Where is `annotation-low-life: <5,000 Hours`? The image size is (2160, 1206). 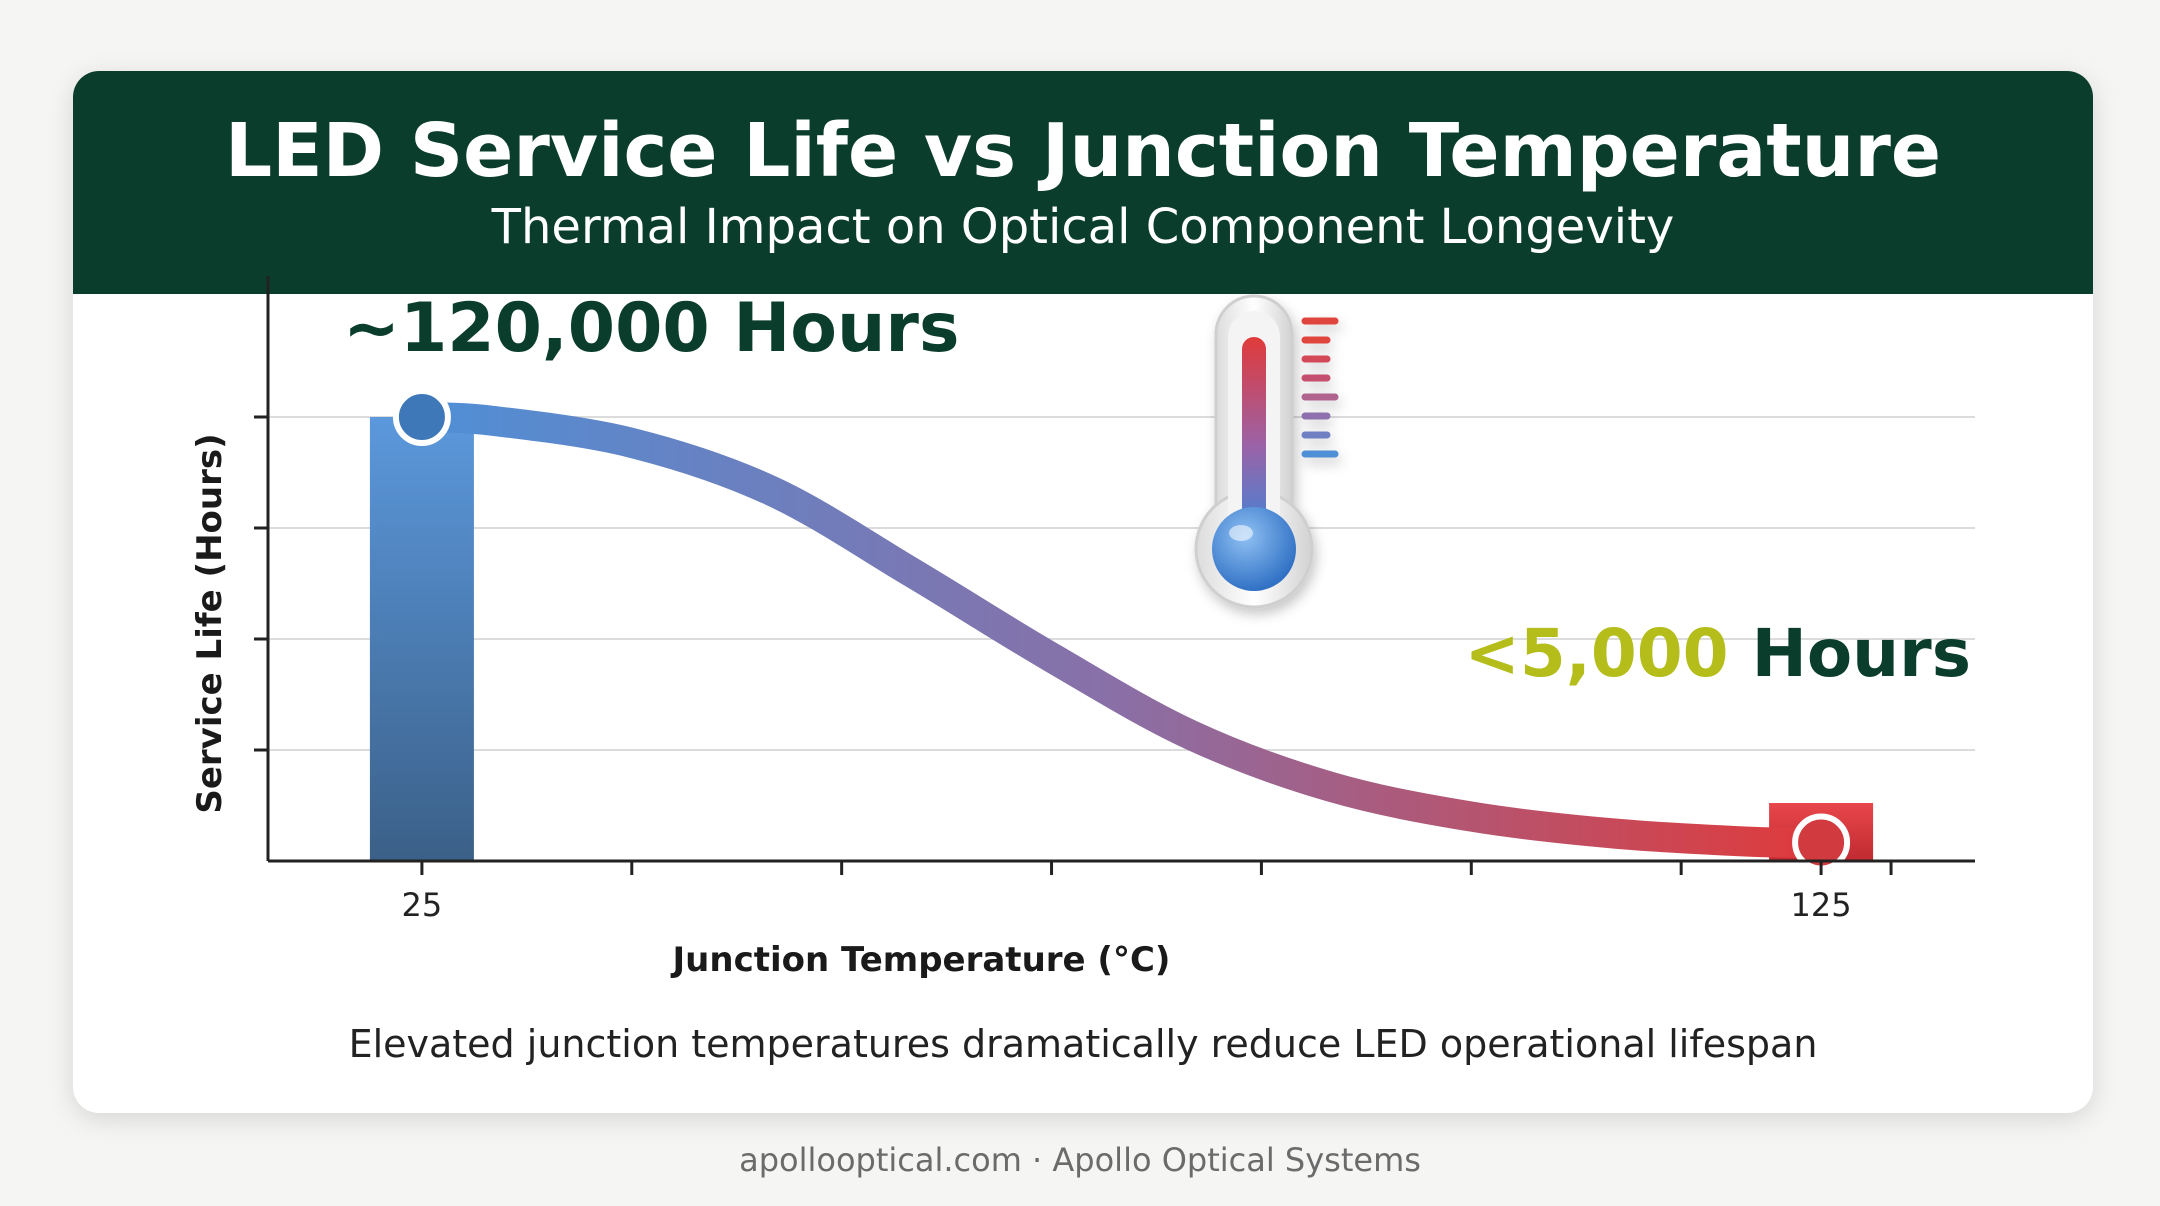 annotation-low-life: <5,000 Hours is located at coordinates (1718, 653).